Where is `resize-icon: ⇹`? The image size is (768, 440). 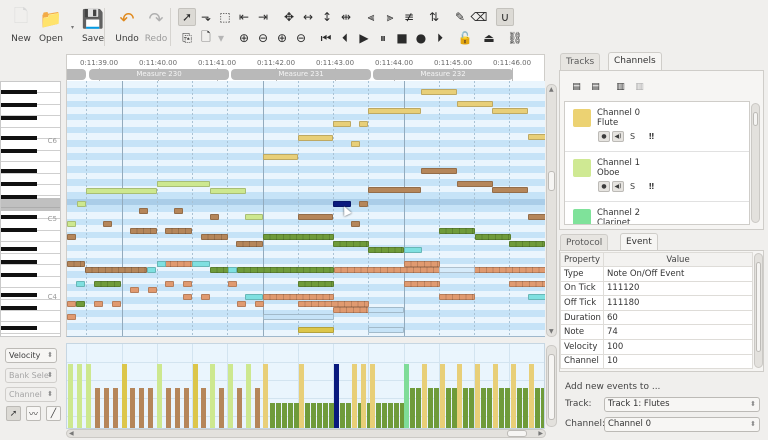 resize-icon: ⇹ is located at coordinates (346, 17).